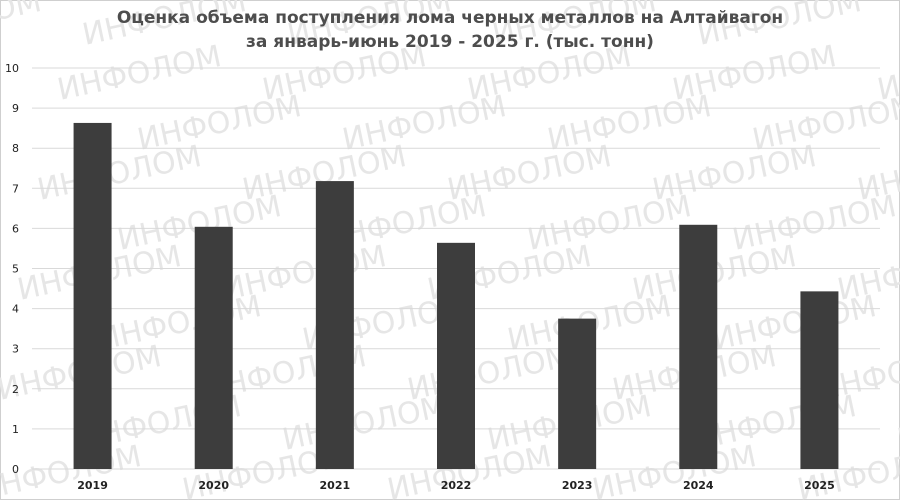 This screenshot has height=500, width=900. I want to click on x-tick-label: 2021, so click(335, 485).